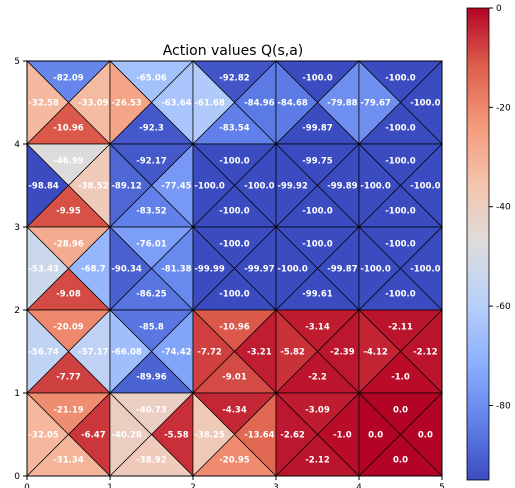  What do you see at coordinates (126, 104) in the screenshot?
I see `value-label-left: -26.53` at bounding box center [126, 104].